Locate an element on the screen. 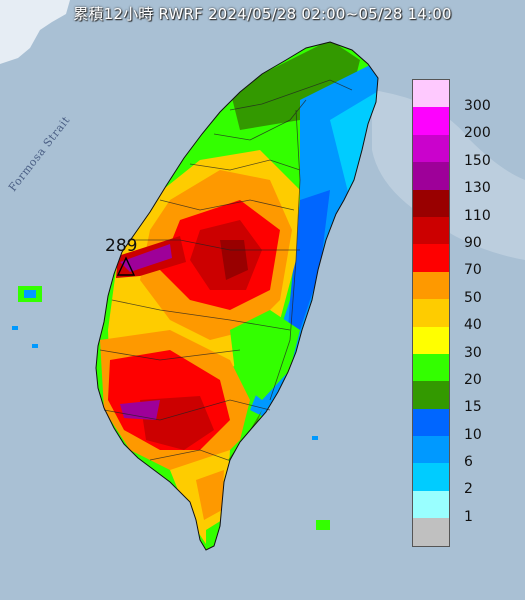 The image size is (525, 600). map-title: 累積12小時 RWRF 2024/05/28 02:00~05/28 14:00 is located at coordinates (262, 14).